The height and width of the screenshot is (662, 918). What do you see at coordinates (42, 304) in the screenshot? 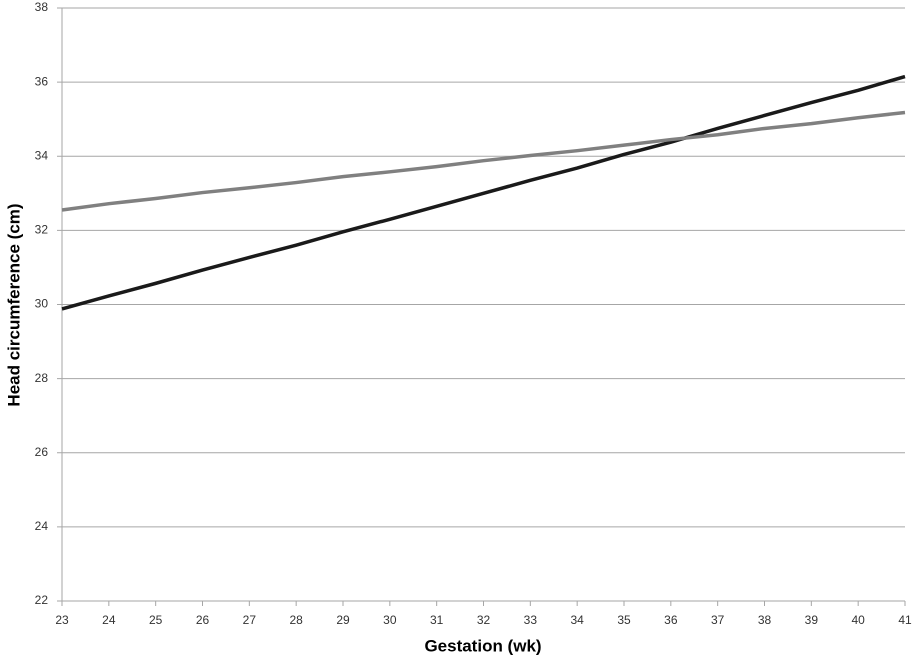
I see `y-tick-label: 30` at bounding box center [42, 304].